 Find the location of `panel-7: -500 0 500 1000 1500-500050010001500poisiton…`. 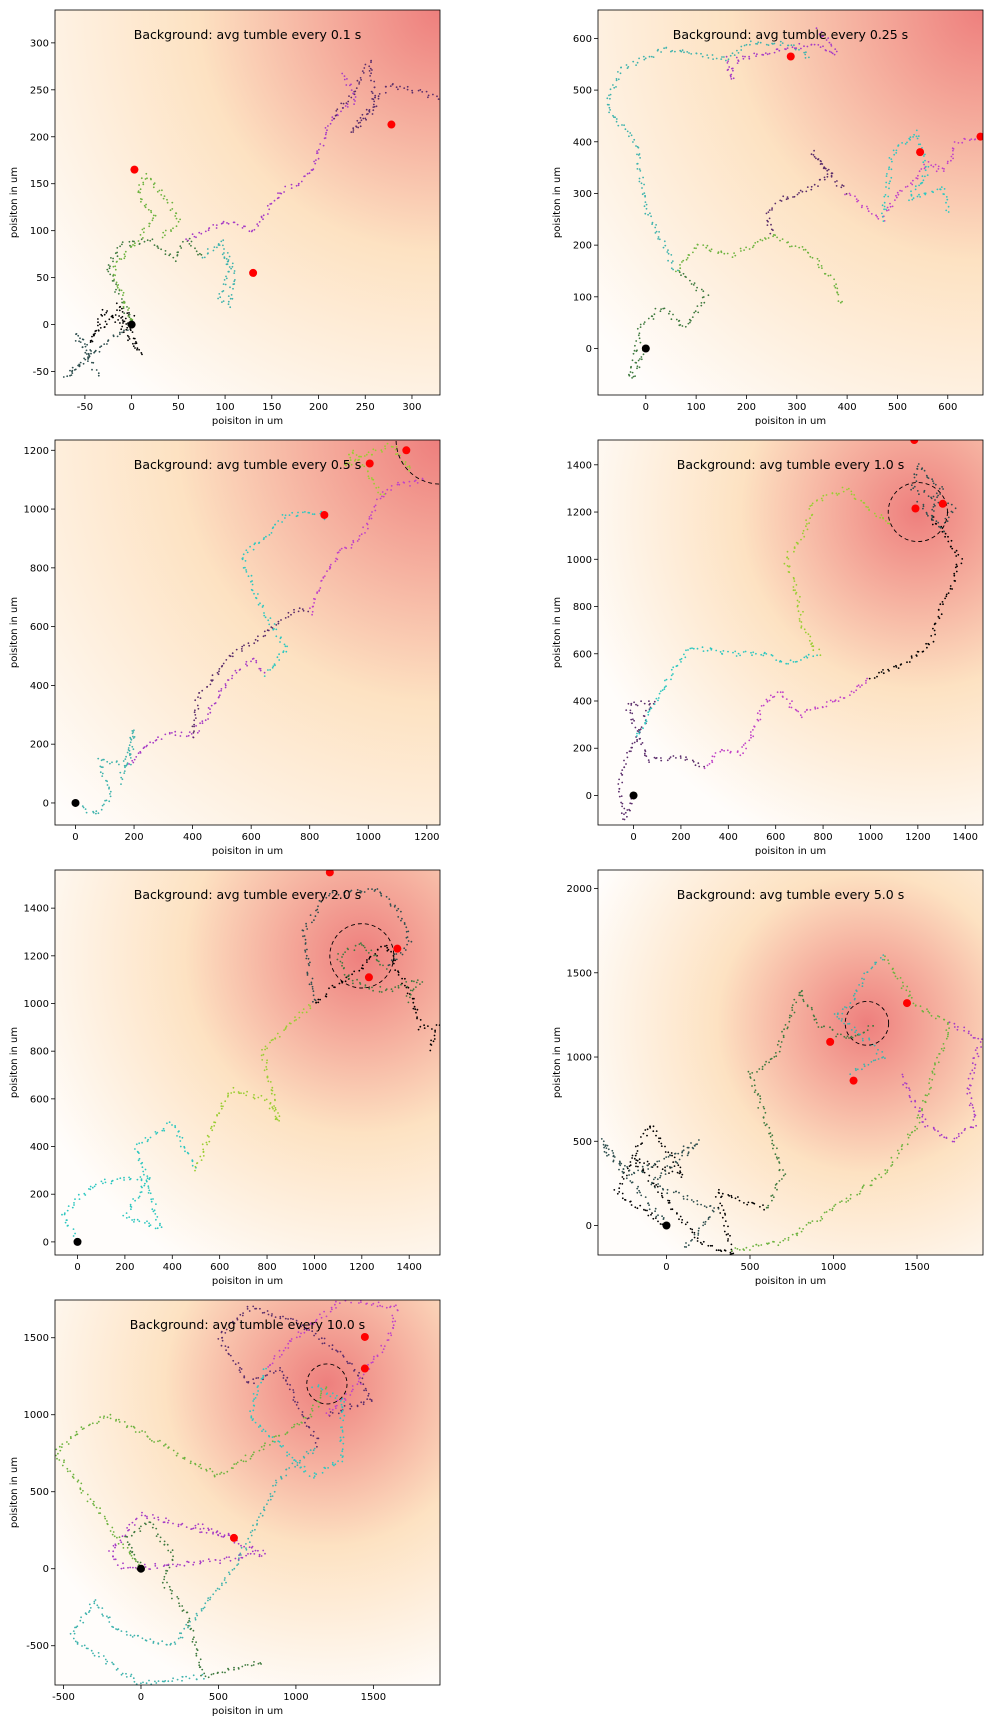

panel-7: -500 0 500 1000 1500-500050010001500poisiton… is located at coordinates (225, 1508).